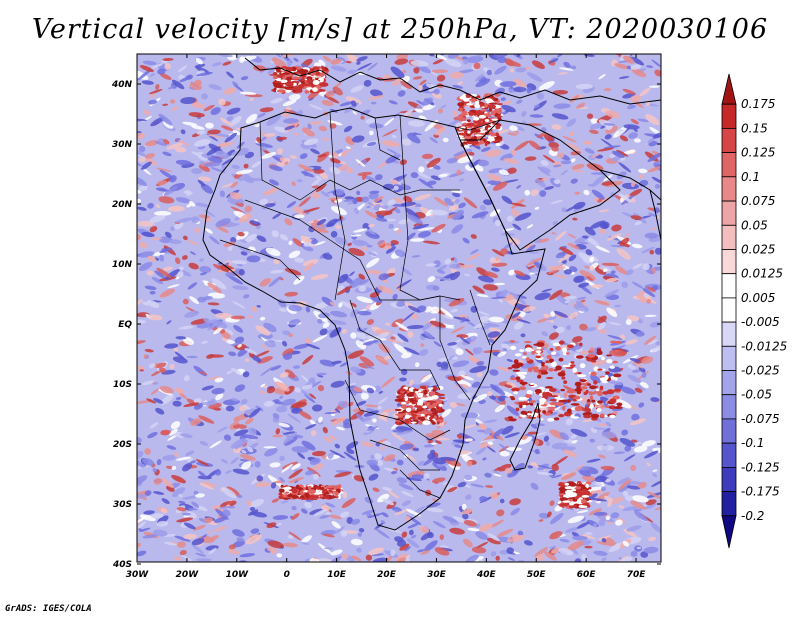 The height and width of the screenshot is (618, 800). Describe the element at coordinates (122, 145) in the screenshot. I see `lat-label: 30N` at that location.